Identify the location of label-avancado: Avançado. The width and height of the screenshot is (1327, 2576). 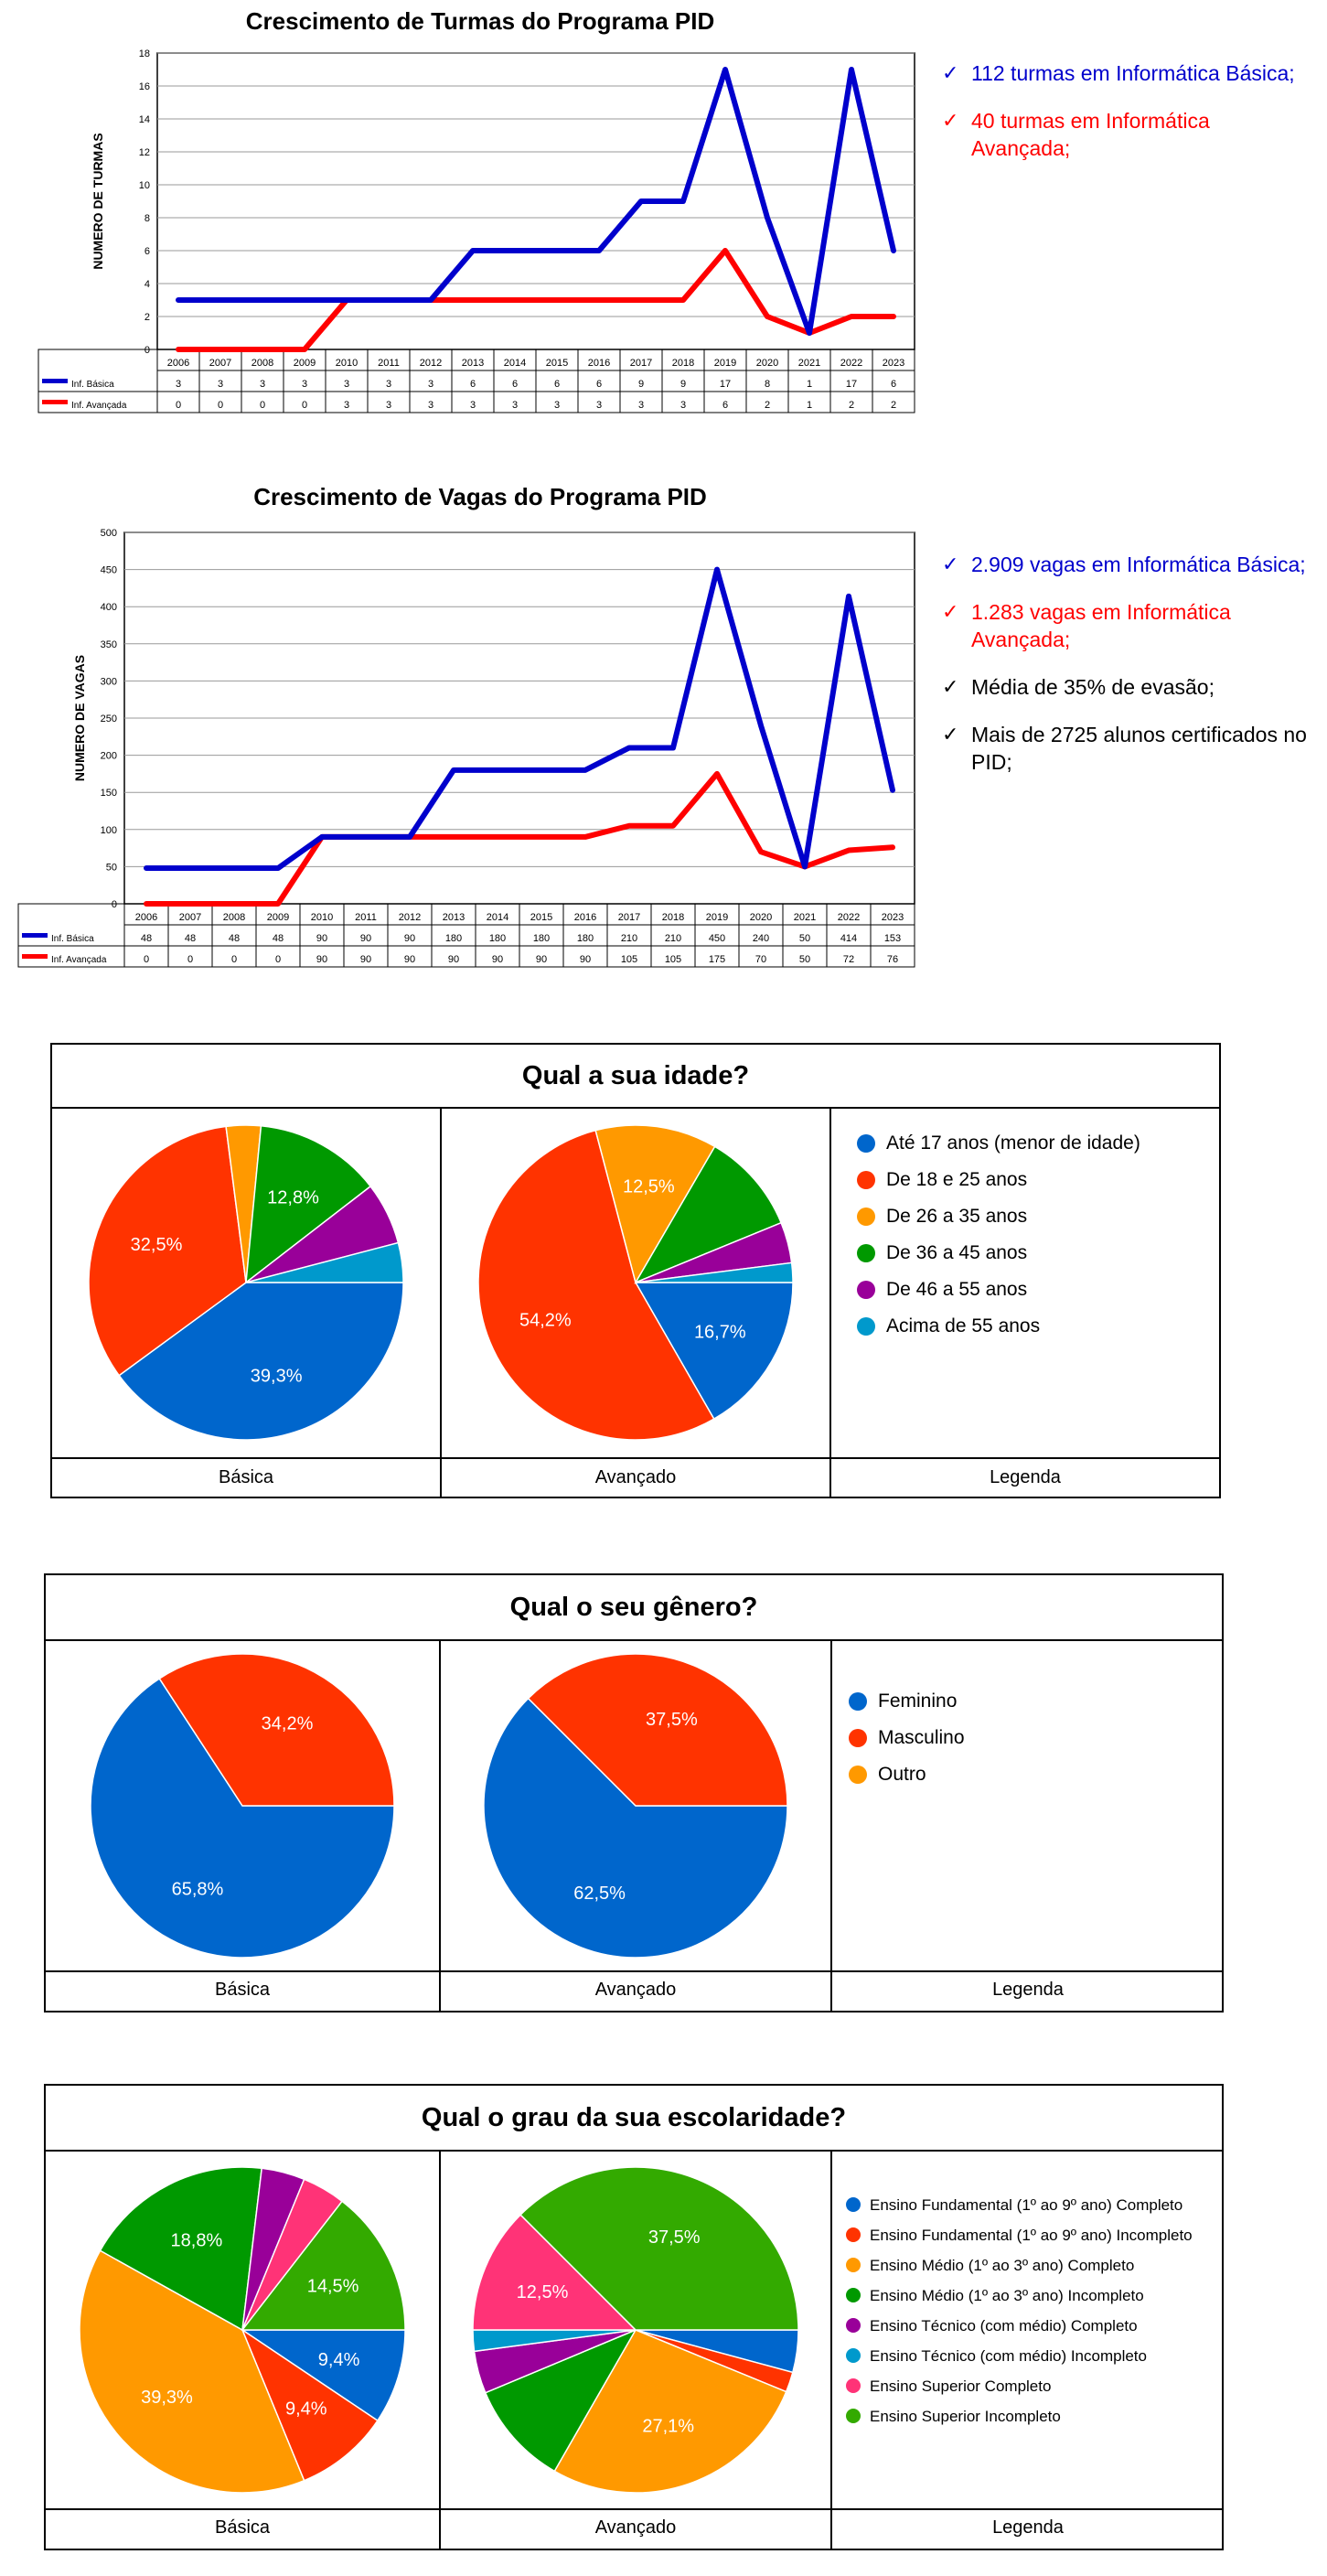
(635, 1477).